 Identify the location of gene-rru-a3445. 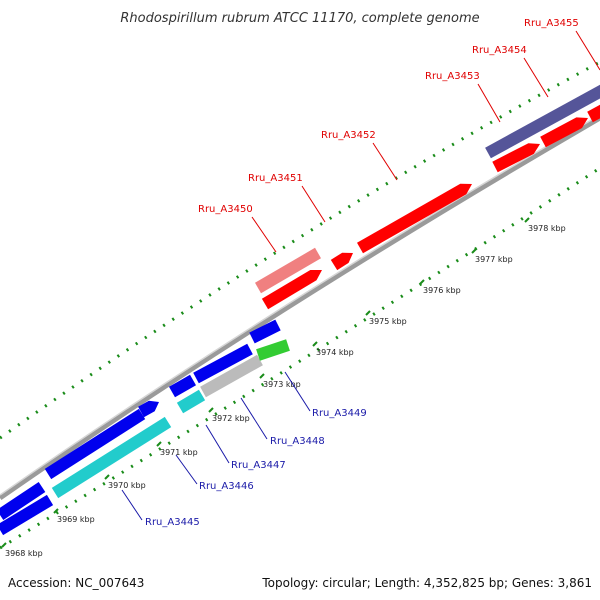
(27, 515).